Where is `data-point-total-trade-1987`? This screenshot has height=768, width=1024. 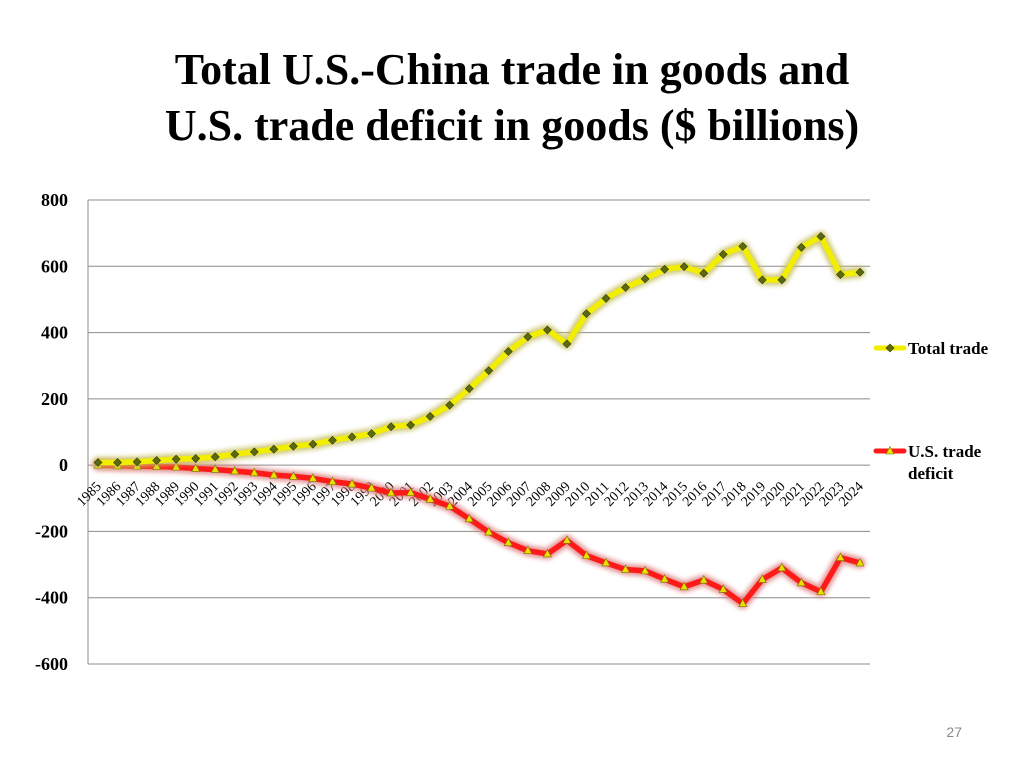
data-point-total-trade-1987 is located at coordinates (137, 462).